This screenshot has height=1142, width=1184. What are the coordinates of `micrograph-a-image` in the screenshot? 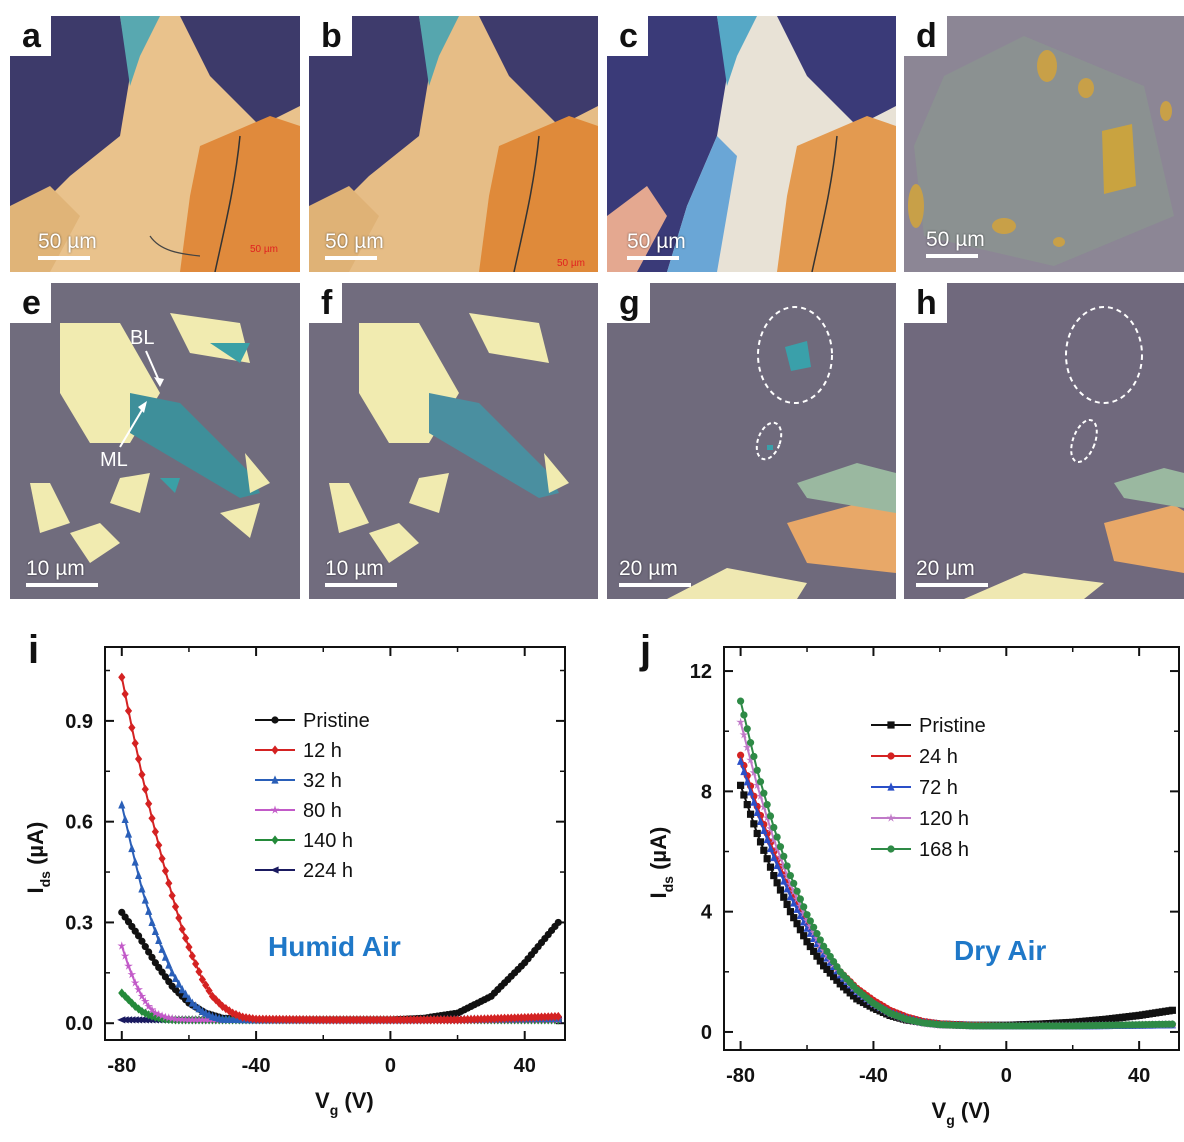 It's located at (155, 144).